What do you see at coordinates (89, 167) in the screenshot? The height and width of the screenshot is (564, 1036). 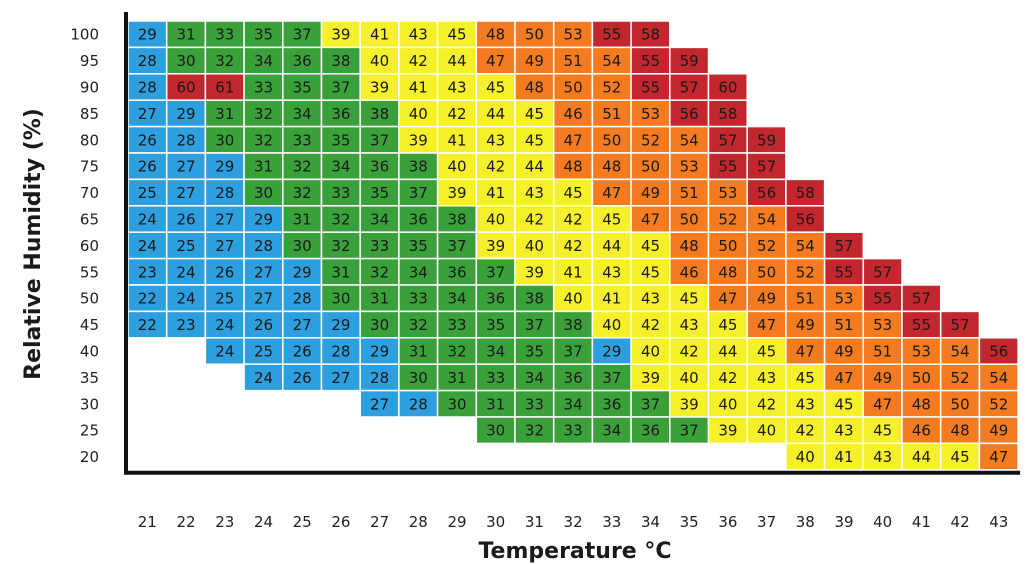 I see `y-tick-label: 75` at bounding box center [89, 167].